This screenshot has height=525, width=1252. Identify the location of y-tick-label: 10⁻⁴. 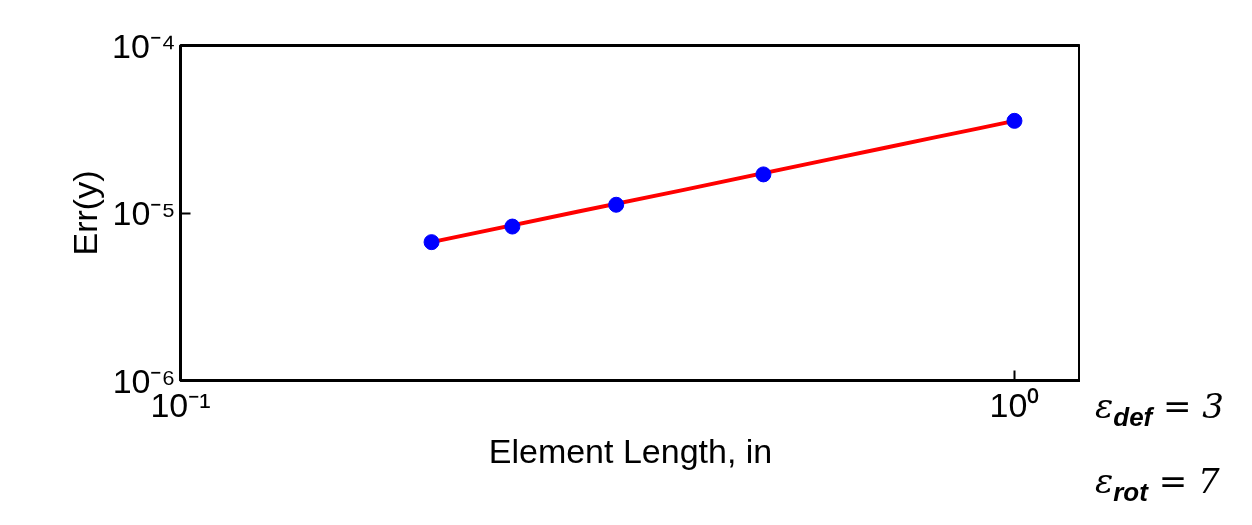
(144, 45).